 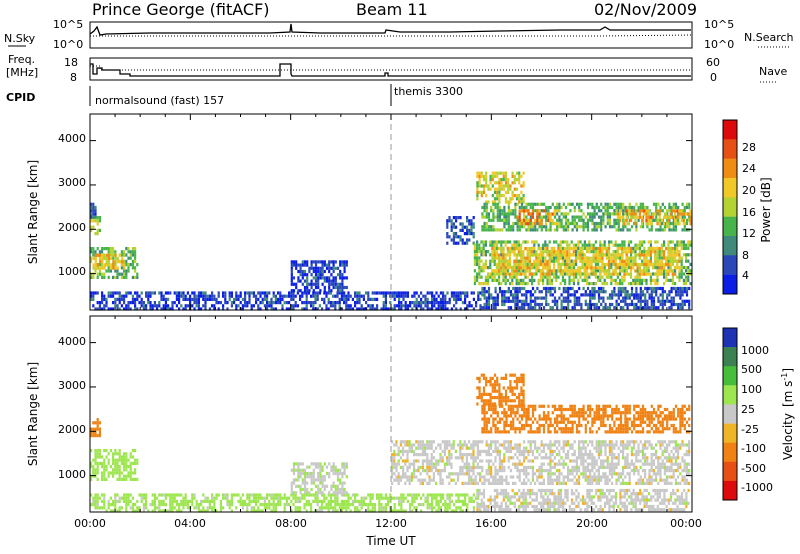 What do you see at coordinates (21, 59) in the screenshot?
I see `freq-label-1: Freq.` at bounding box center [21, 59].